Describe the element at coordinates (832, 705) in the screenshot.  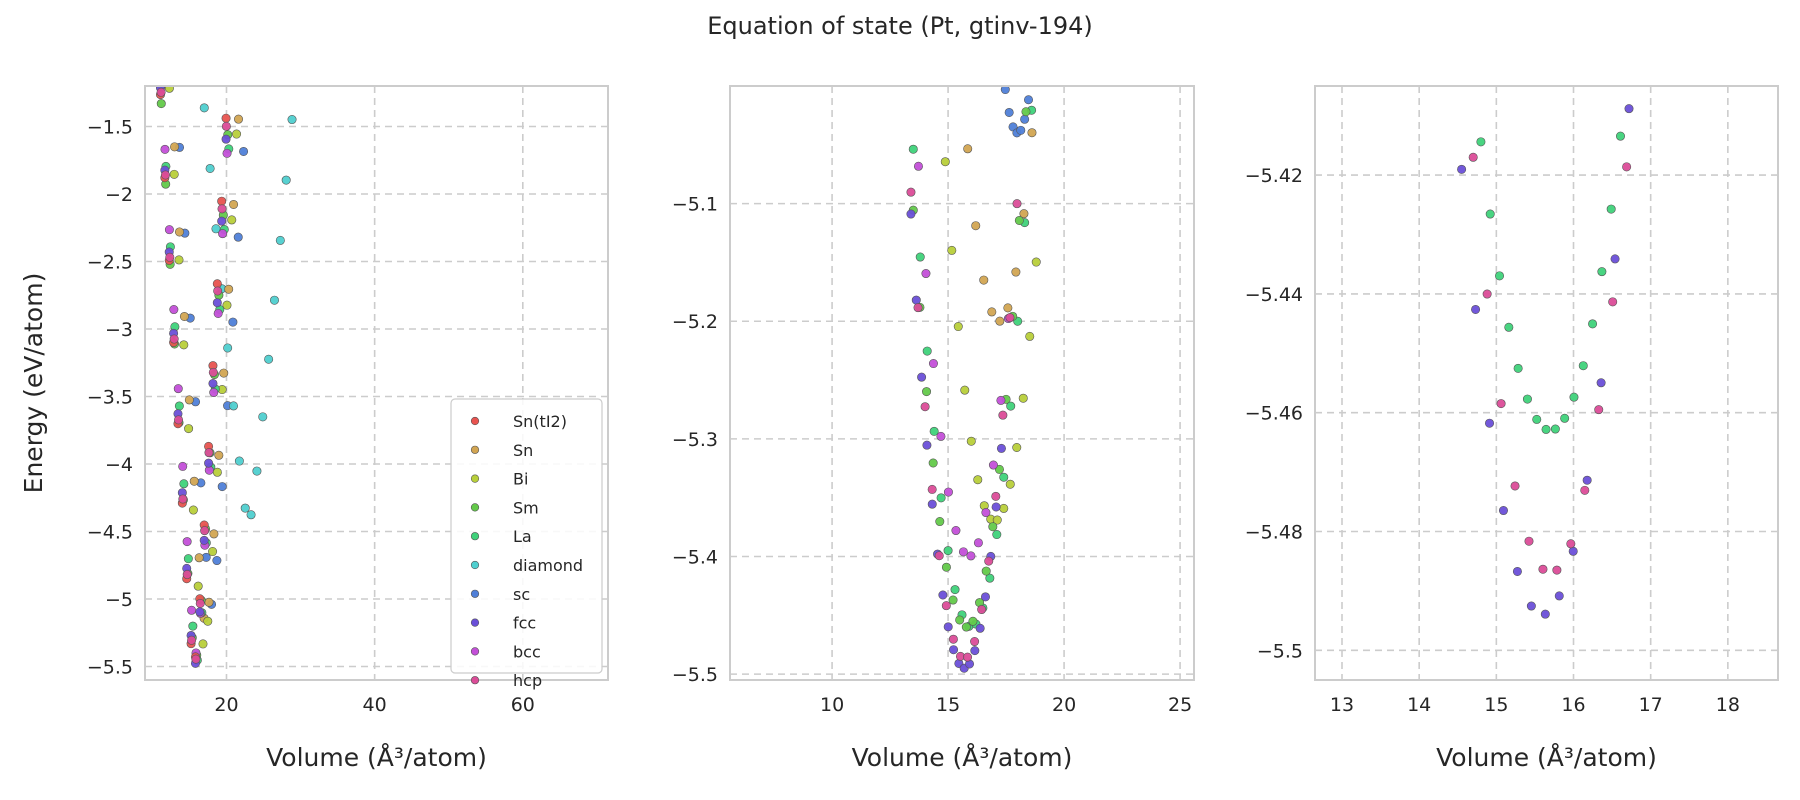
I see `x-tick-label: 10` at that location.